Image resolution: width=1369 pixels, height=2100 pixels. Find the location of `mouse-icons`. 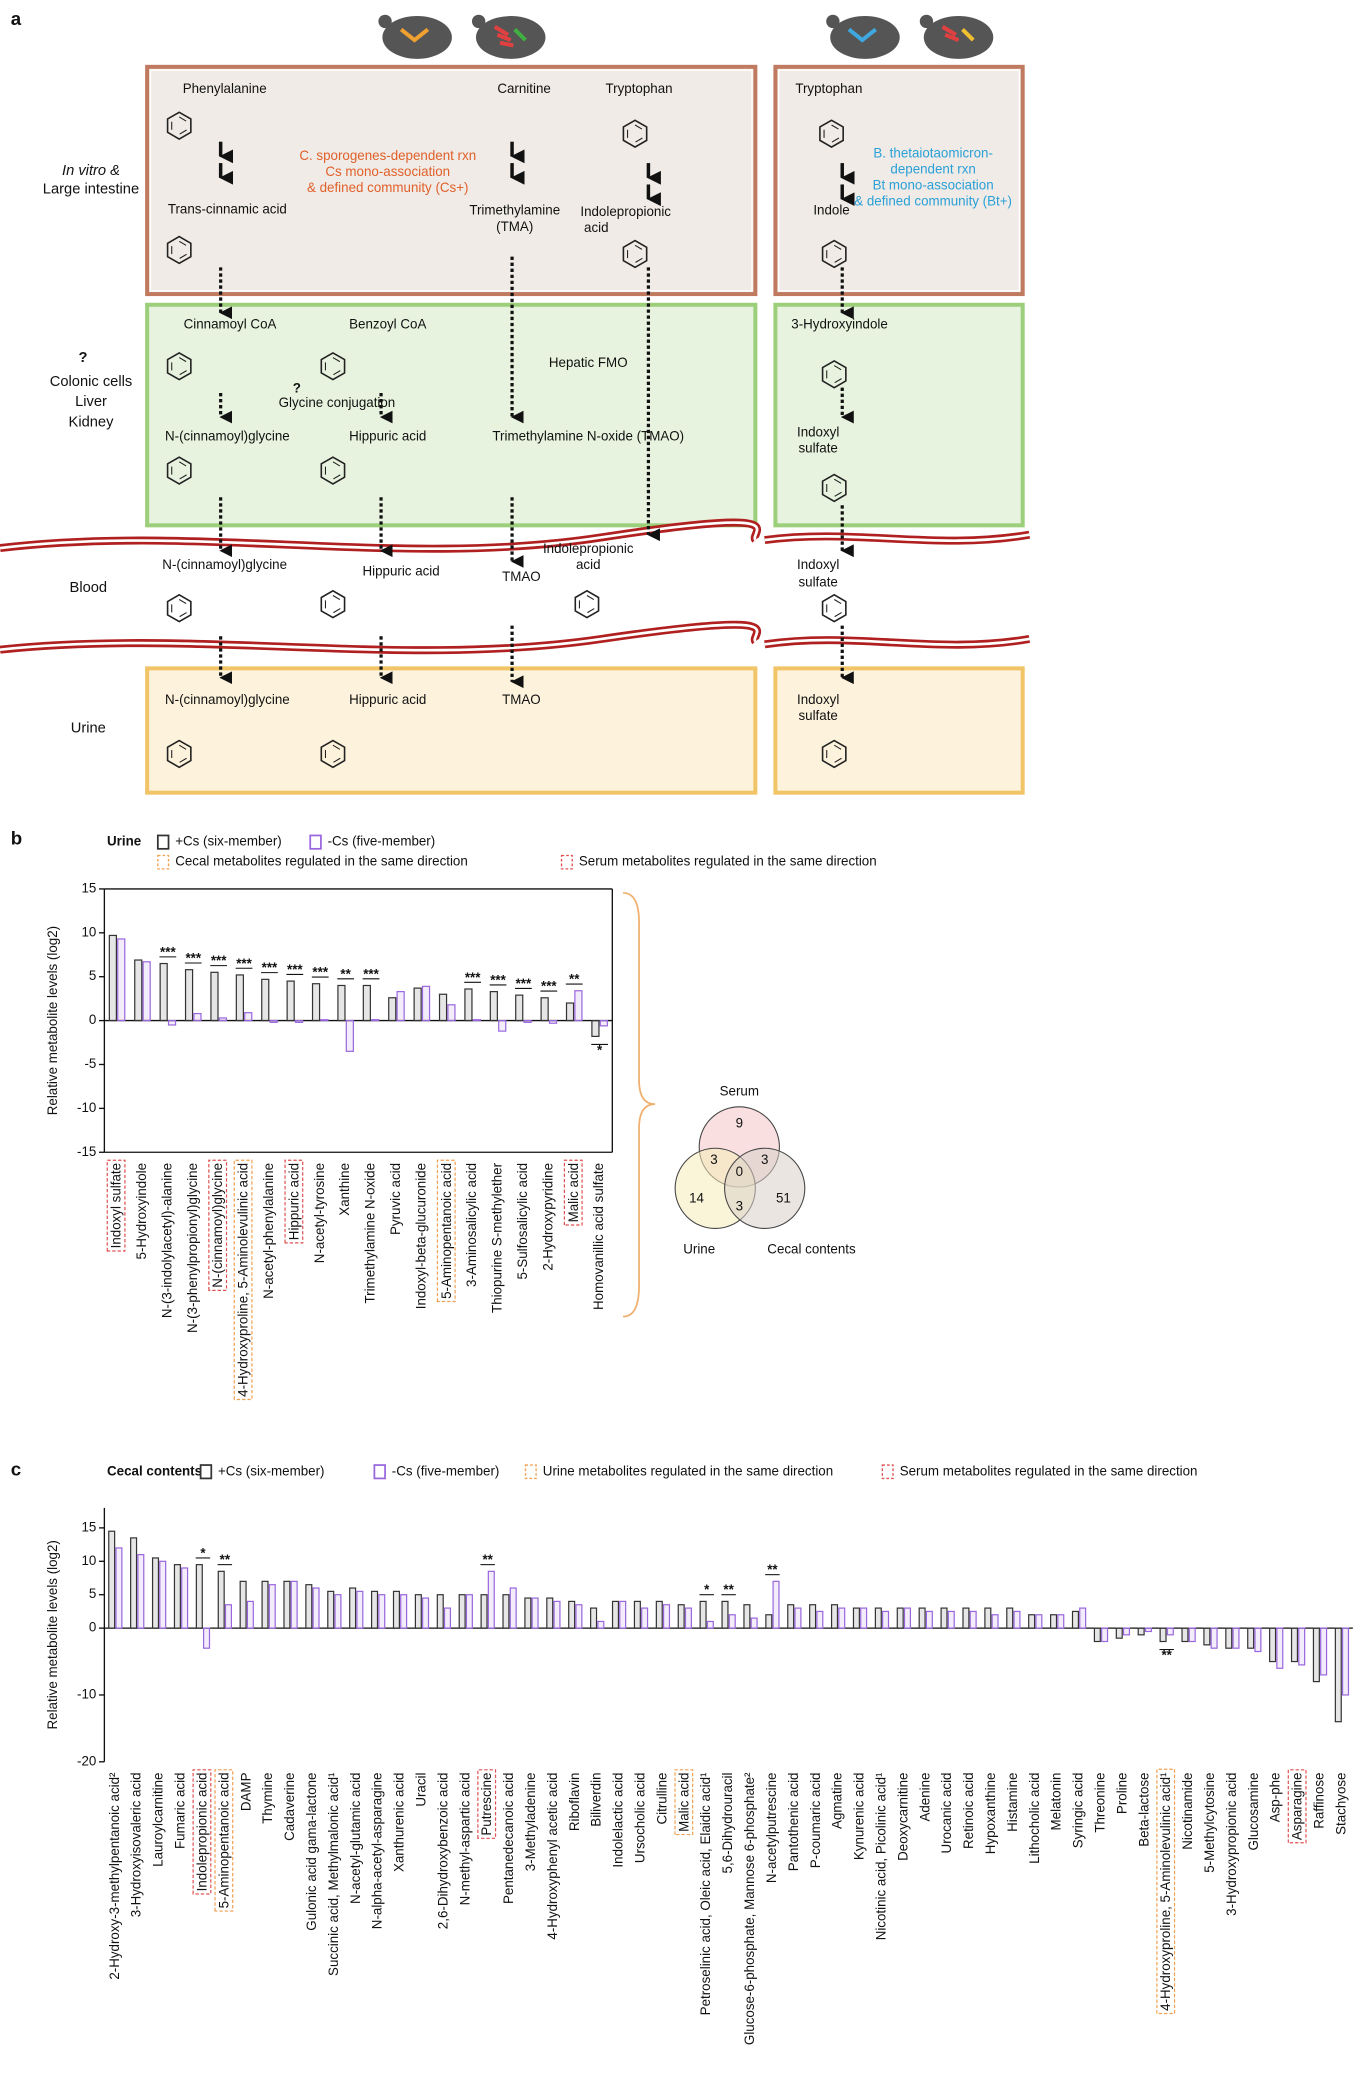

mouse-icons is located at coordinates (686, 36).